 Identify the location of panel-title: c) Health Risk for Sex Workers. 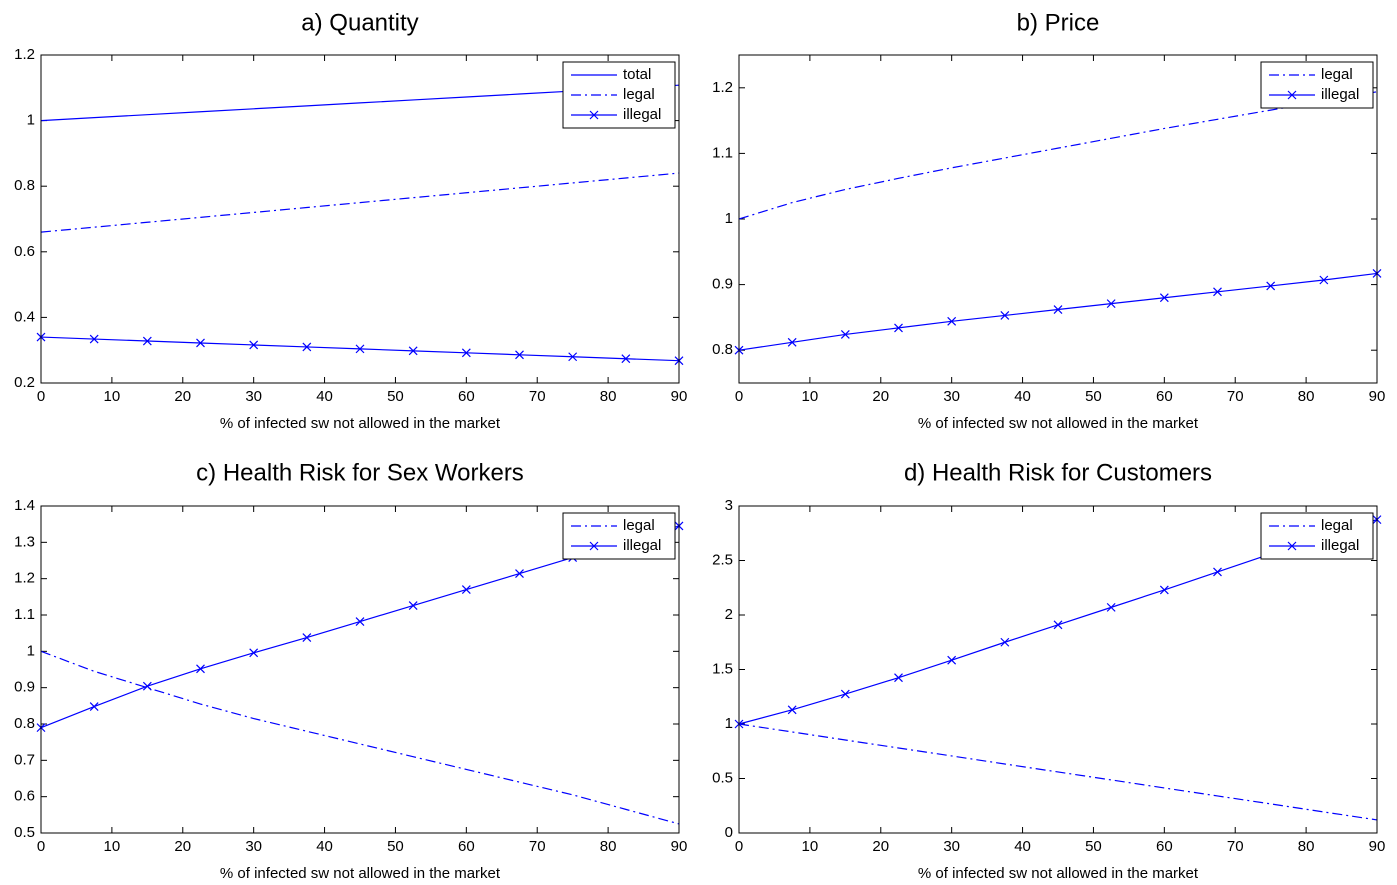
(360, 472).